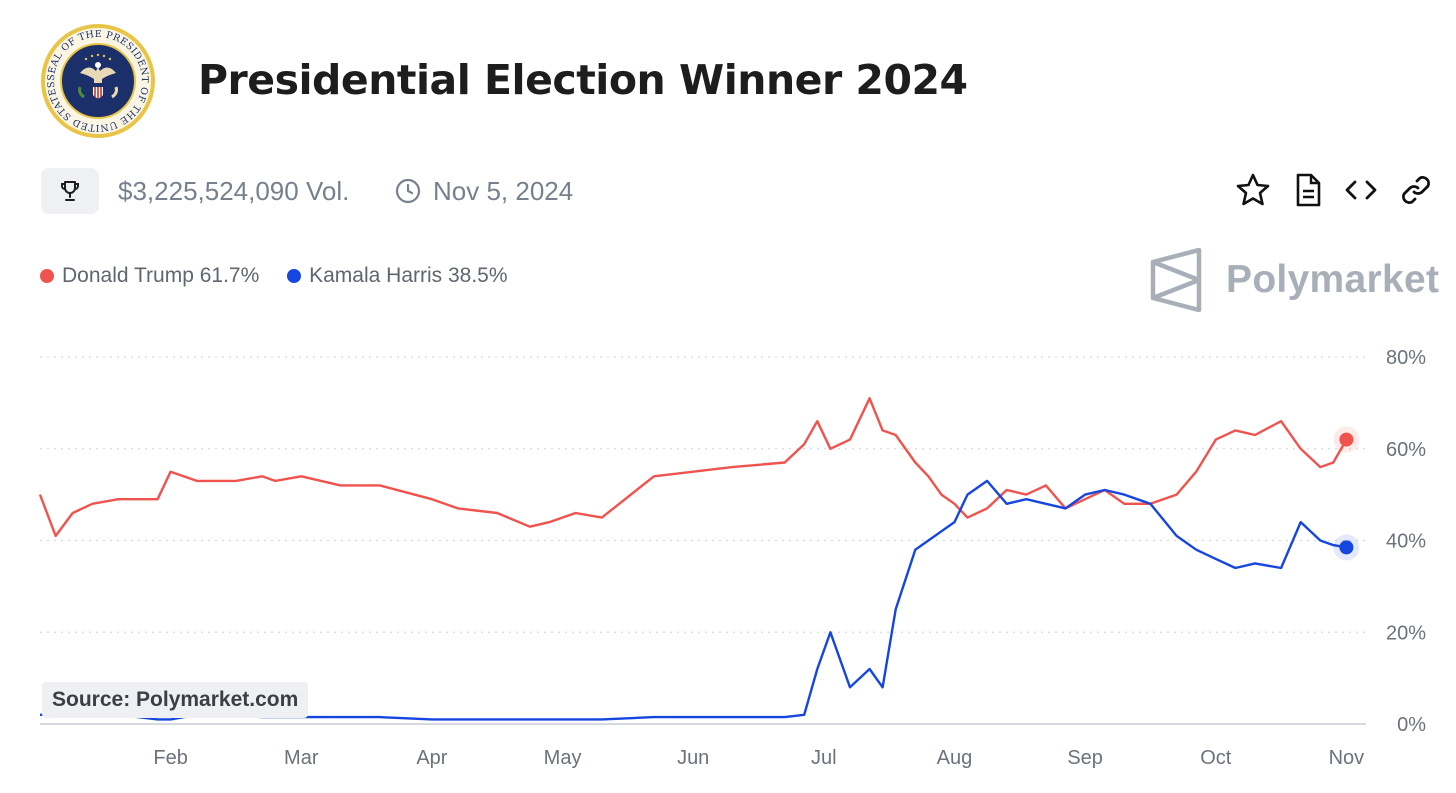  I want to click on x-tick-label: Jul, so click(824, 758).